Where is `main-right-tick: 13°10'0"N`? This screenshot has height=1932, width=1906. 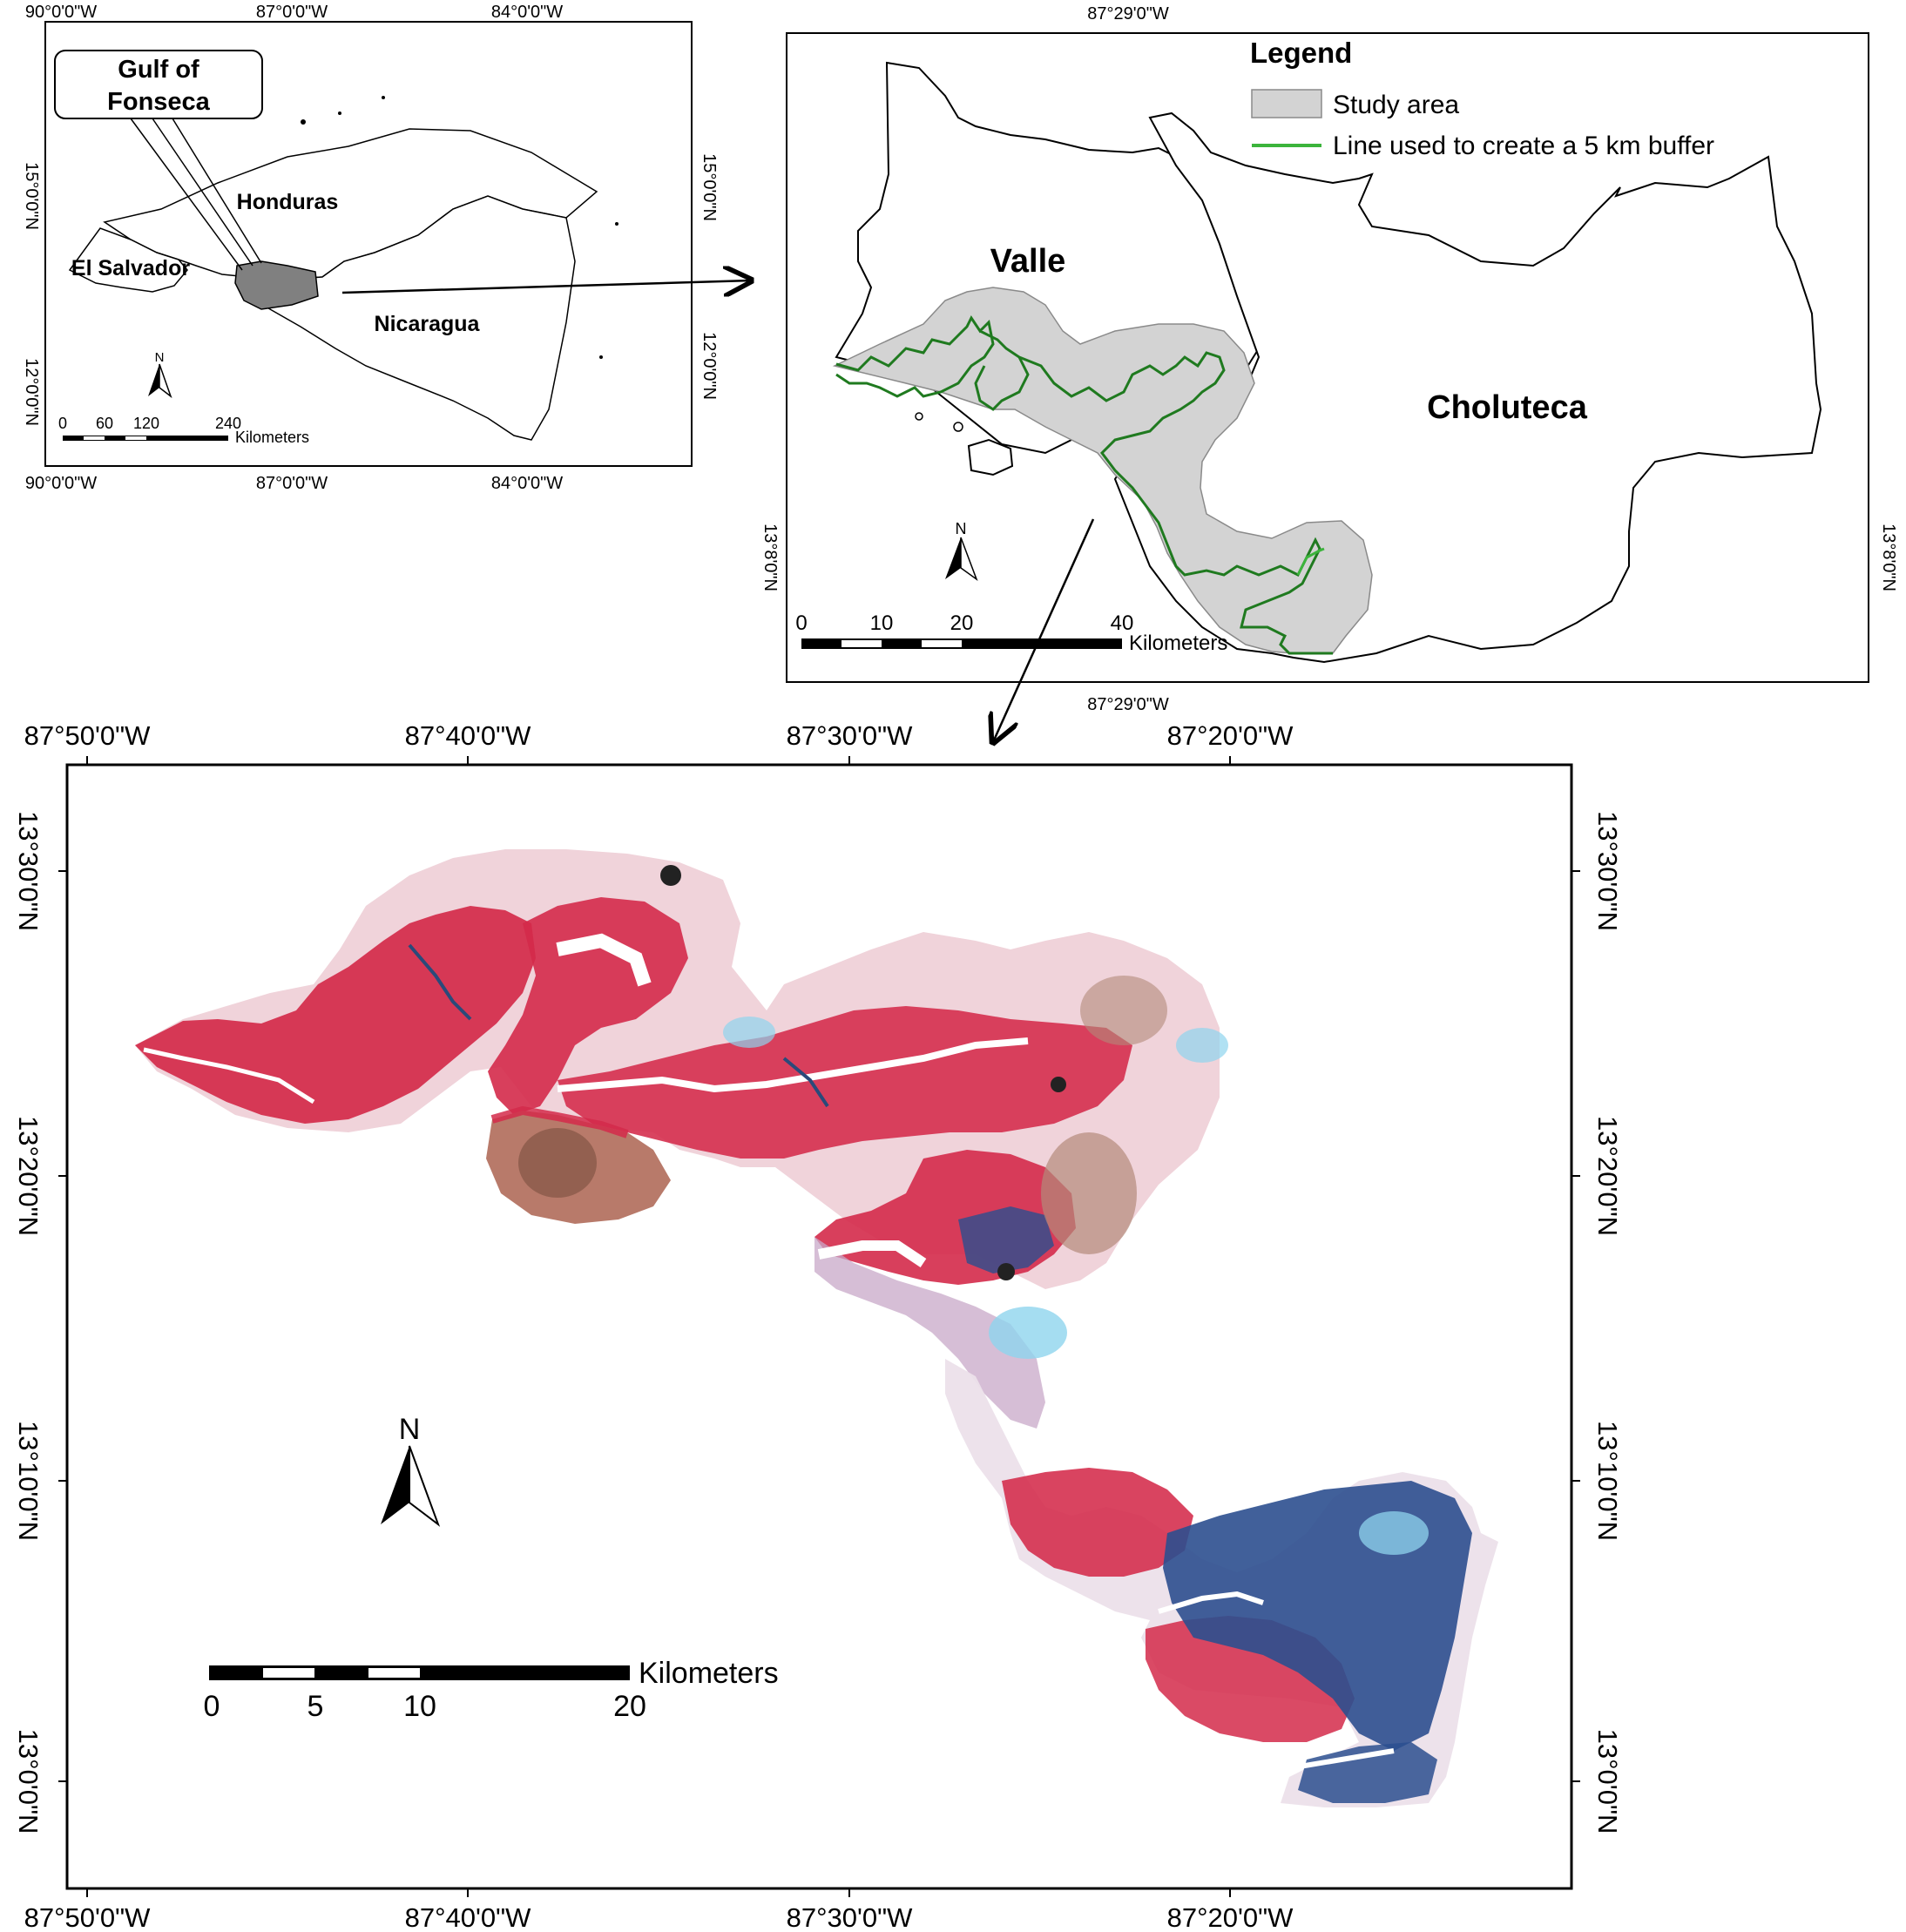 main-right-tick: 13°10'0"N is located at coordinates (1607, 1481).